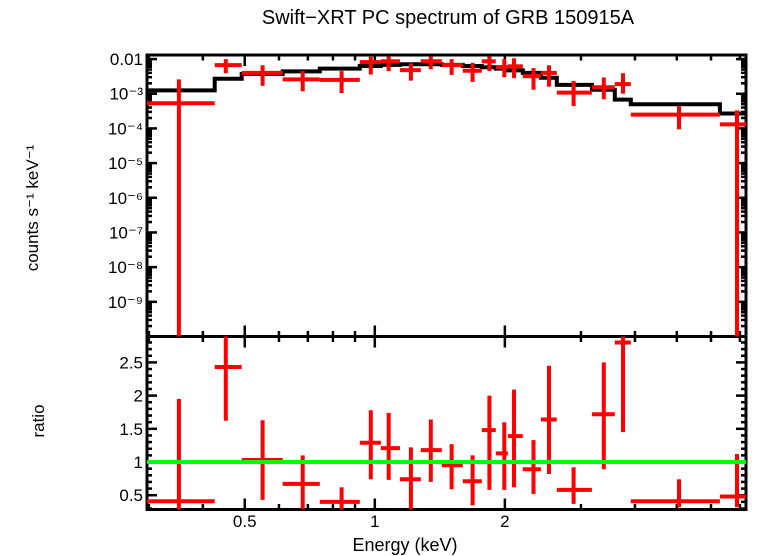  What do you see at coordinates (448, 18) in the screenshot?
I see `plot-title: Swift−XRT PC spectrum of GRB 150915A` at bounding box center [448, 18].